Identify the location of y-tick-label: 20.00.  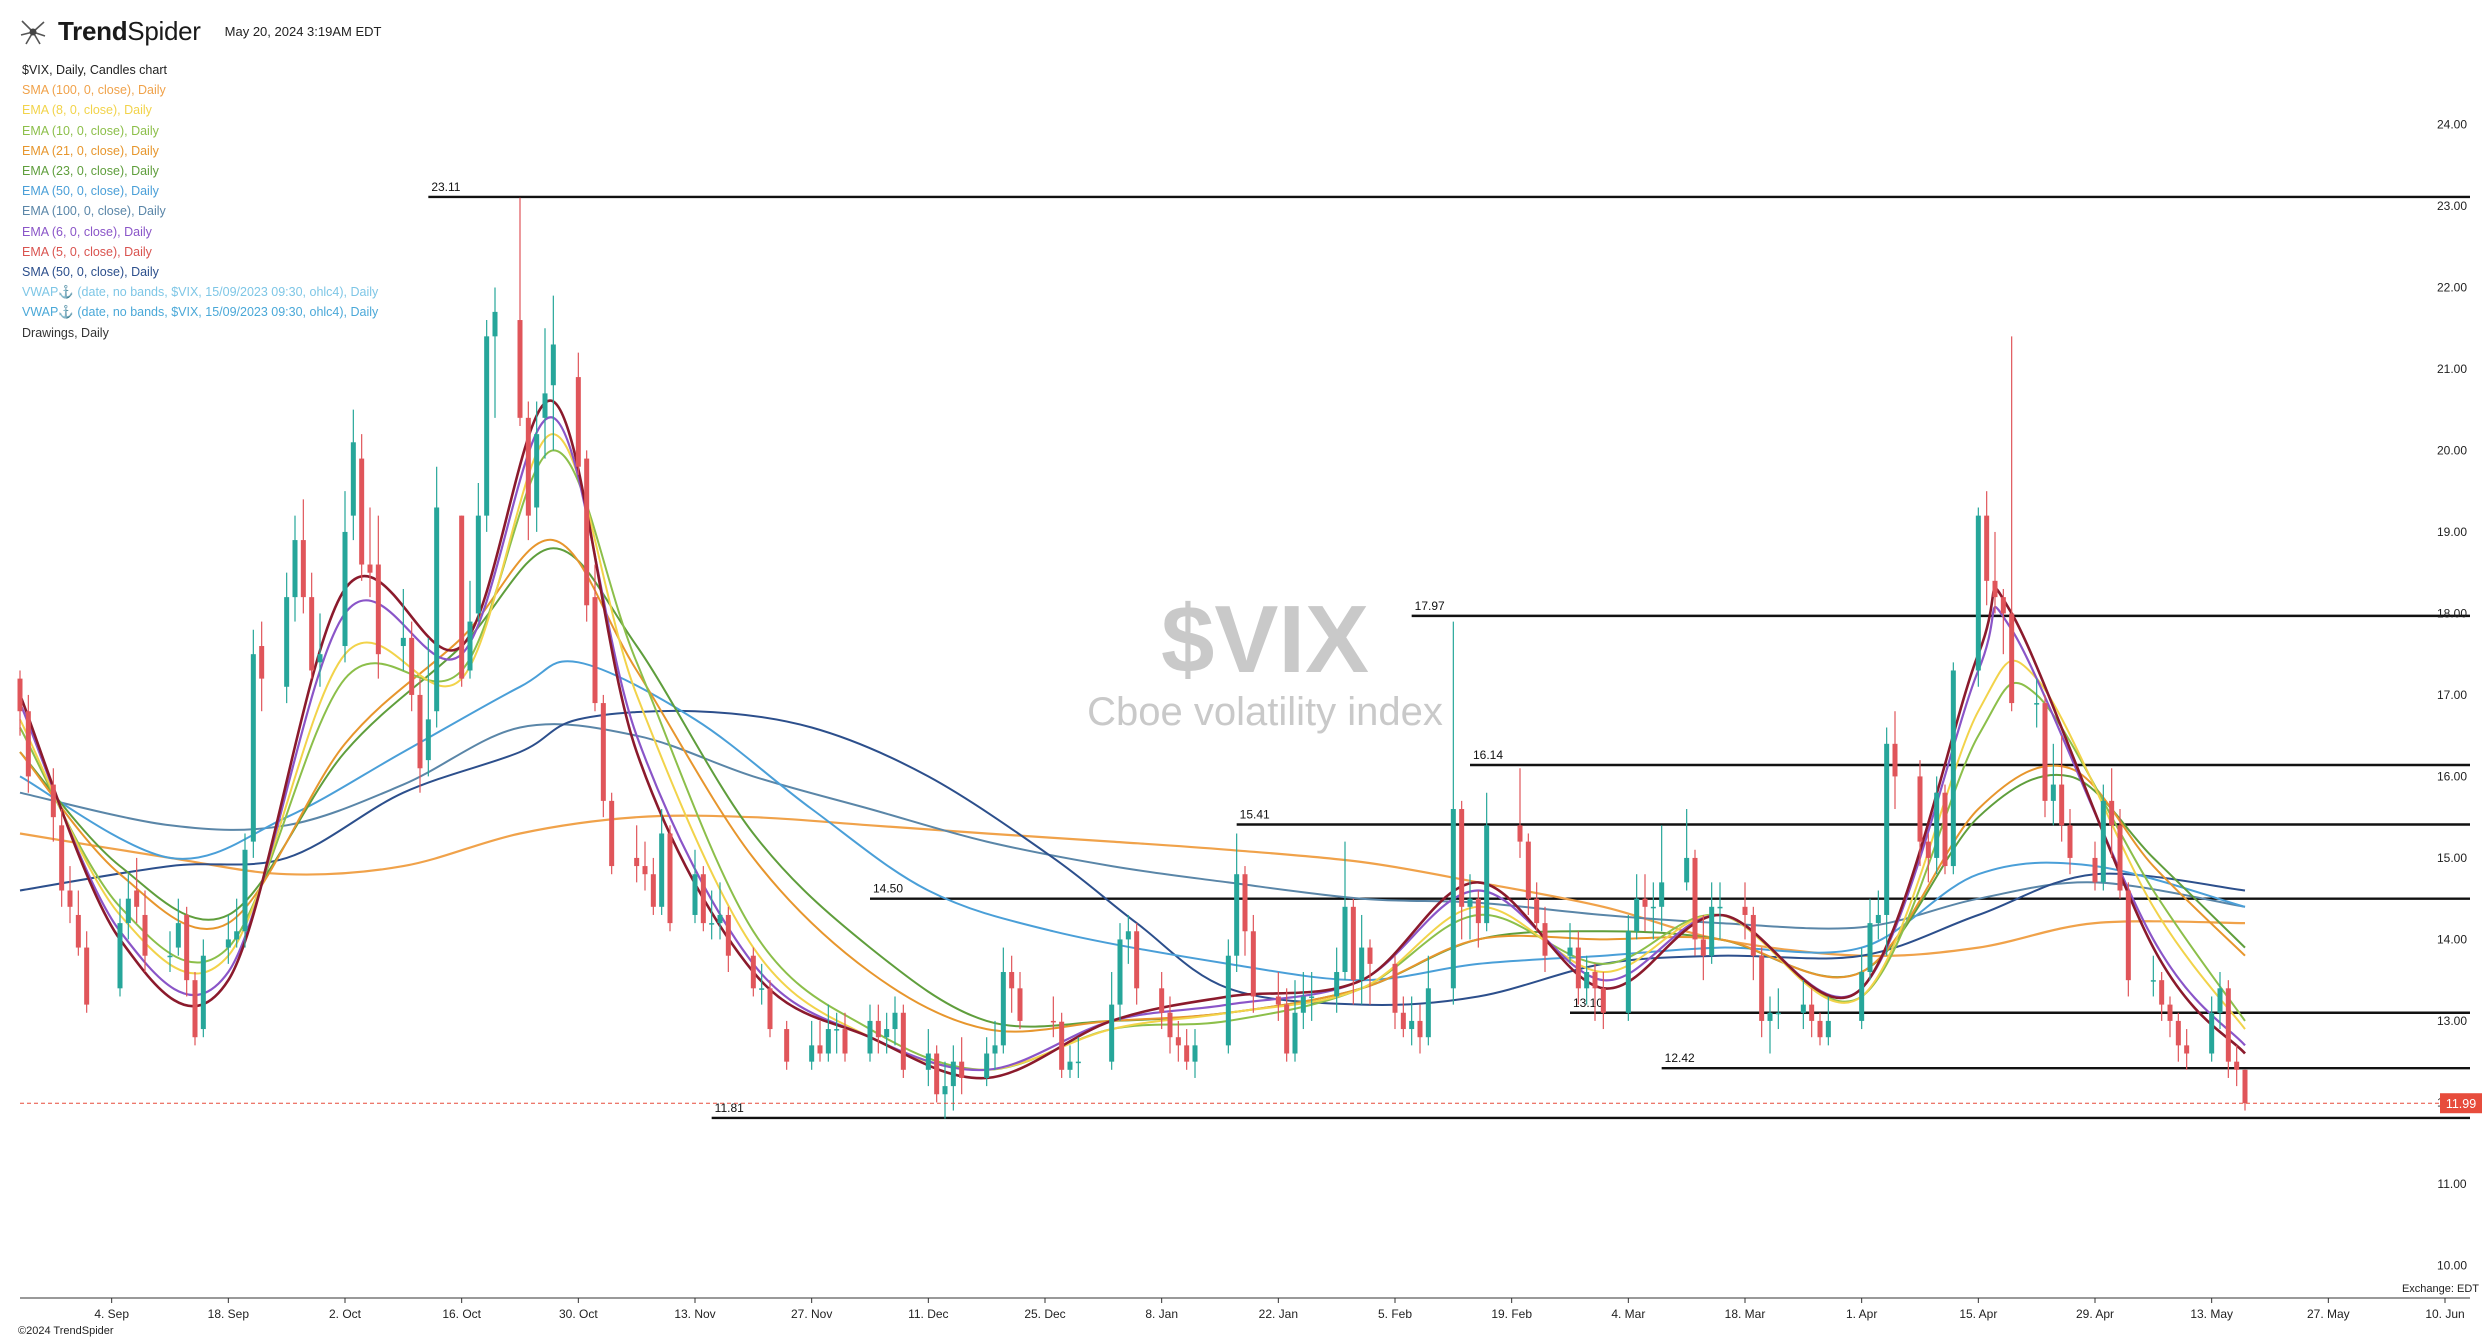
(2452, 450).